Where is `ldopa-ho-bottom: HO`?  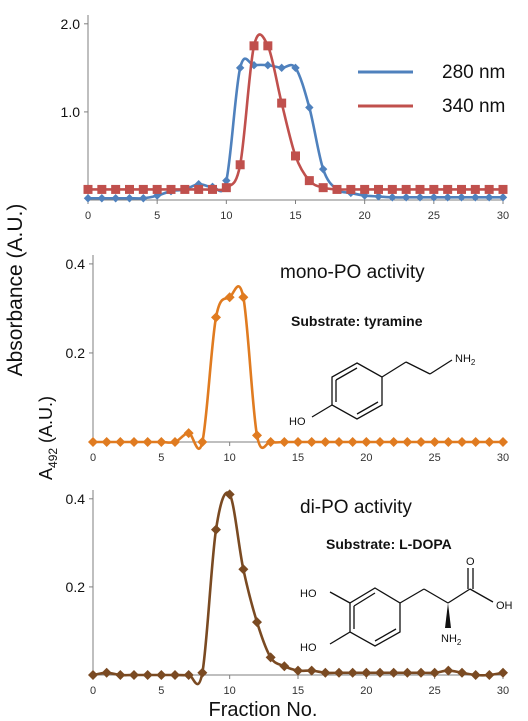 ldopa-ho-bottom: HO is located at coordinates (308, 648).